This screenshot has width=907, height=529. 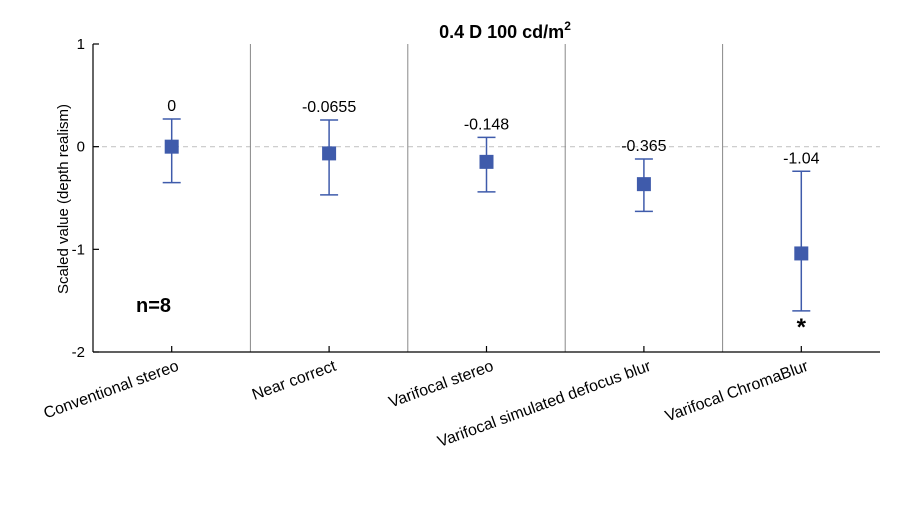 What do you see at coordinates (567, 26) in the screenshot?
I see `chart-title-superscript: 2` at bounding box center [567, 26].